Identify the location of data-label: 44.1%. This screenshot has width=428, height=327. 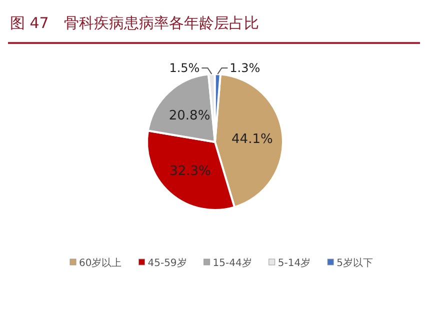
(252, 140).